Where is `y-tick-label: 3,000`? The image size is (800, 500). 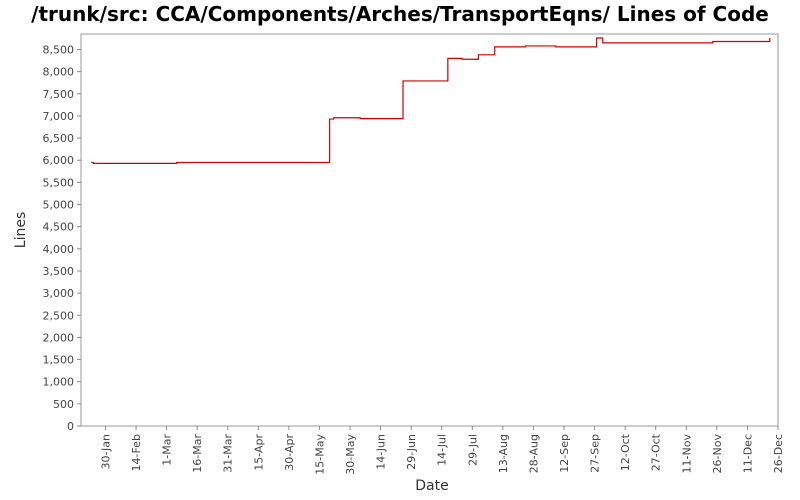
y-tick-label: 3,000 is located at coordinates (59, 293).